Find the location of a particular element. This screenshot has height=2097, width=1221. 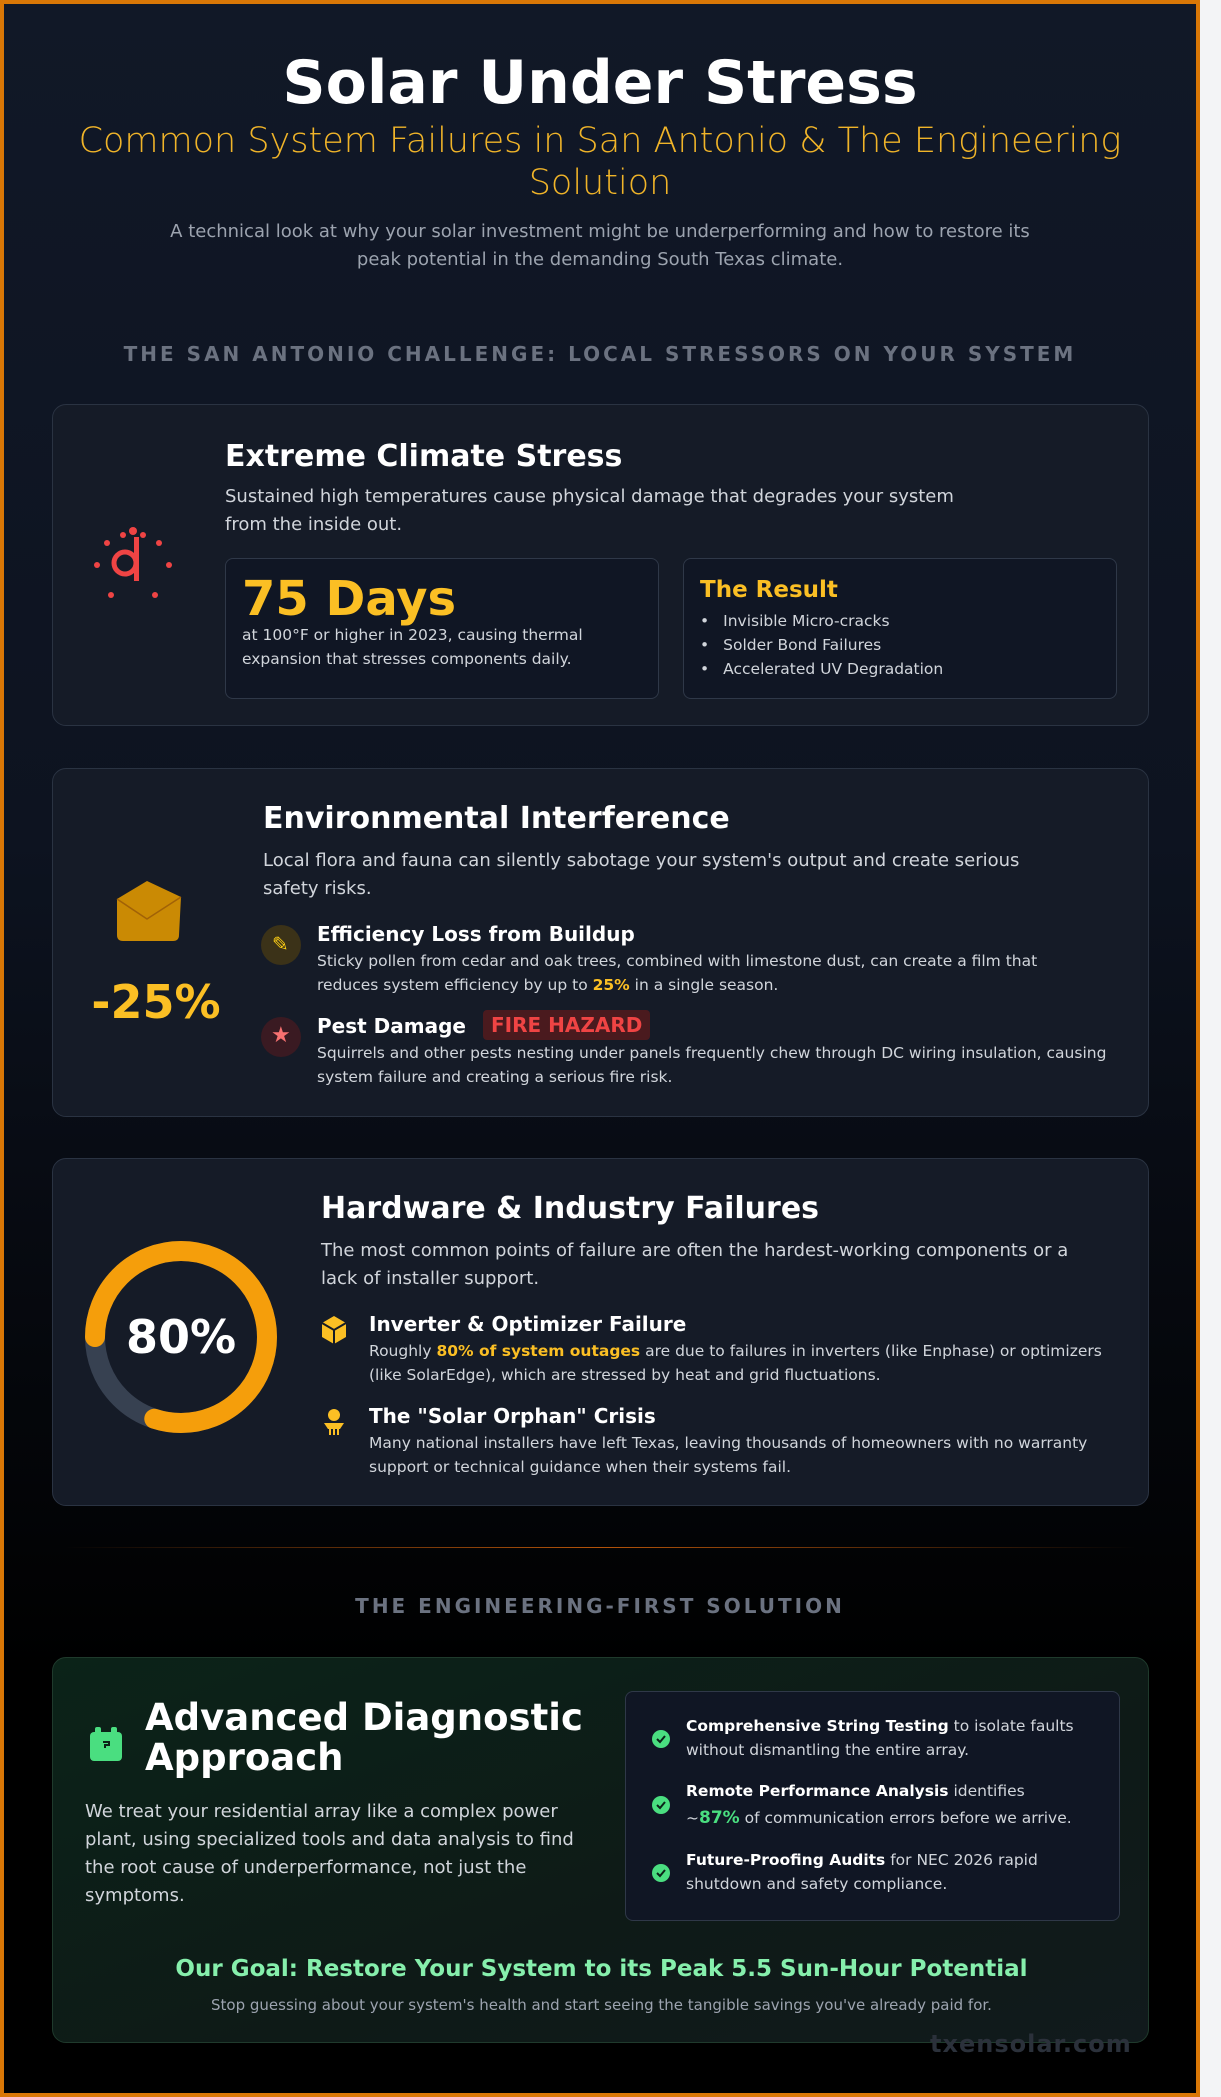

env-stat: -25% is located at coordinates (156, 1002).